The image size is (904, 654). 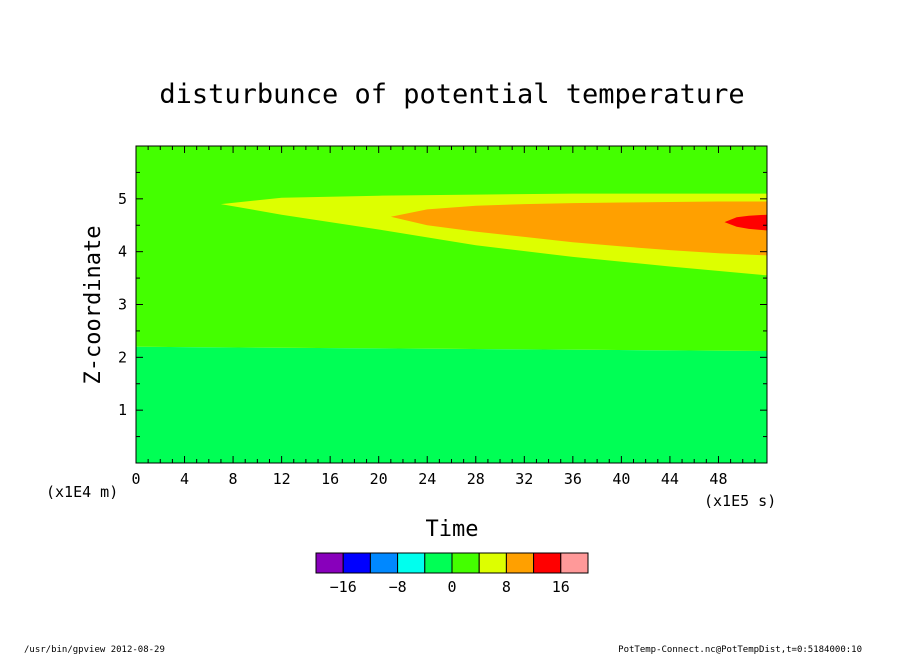 I want to click on x-tick-label: 28, so click(x=476, y=479).